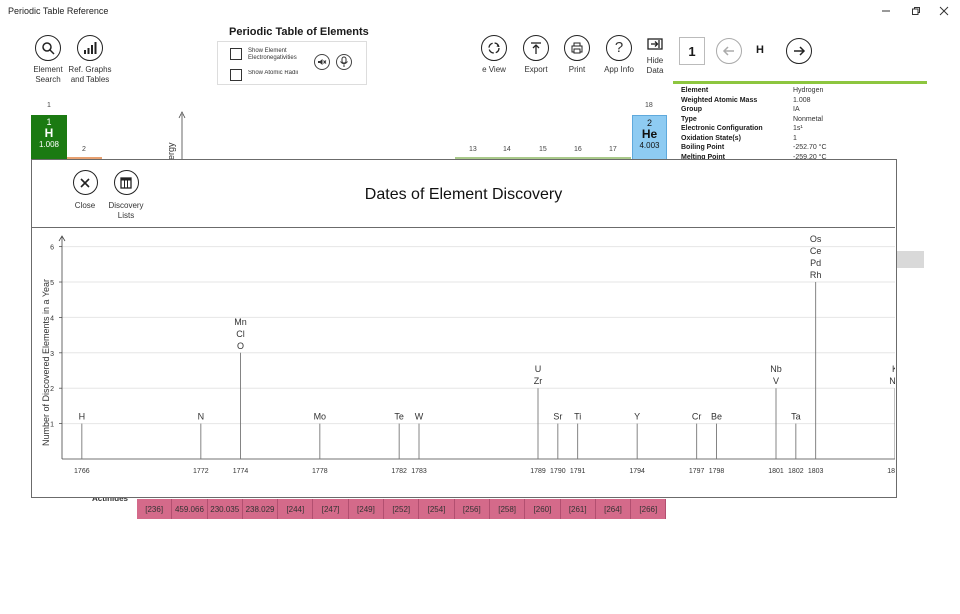  Describe the element at coordinates (799, 51) in the screenshot. I see `next-element-button` at that location.